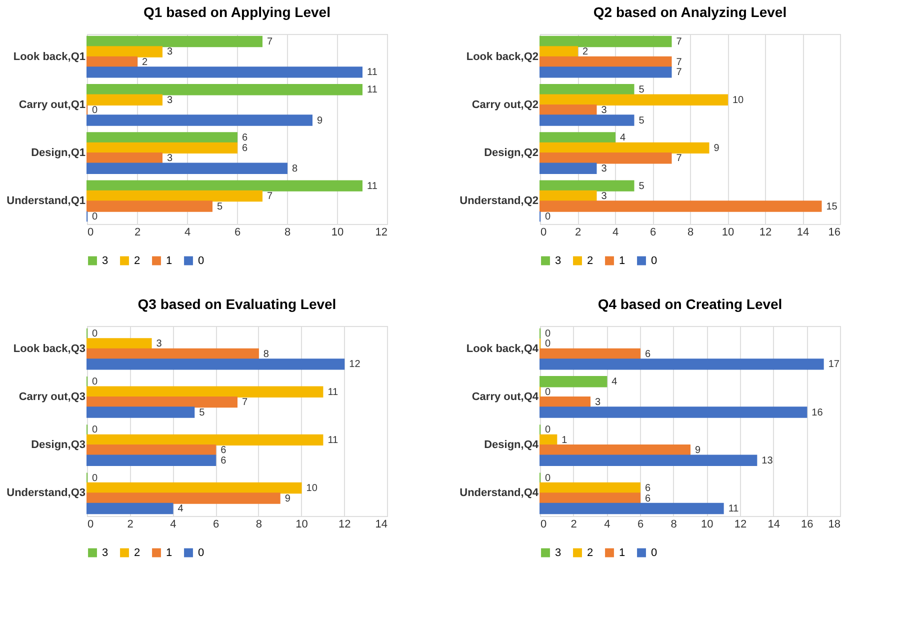 This screenshot has width=918, height=623. I want to click on x-tick-label: 16, so click(807, 524).